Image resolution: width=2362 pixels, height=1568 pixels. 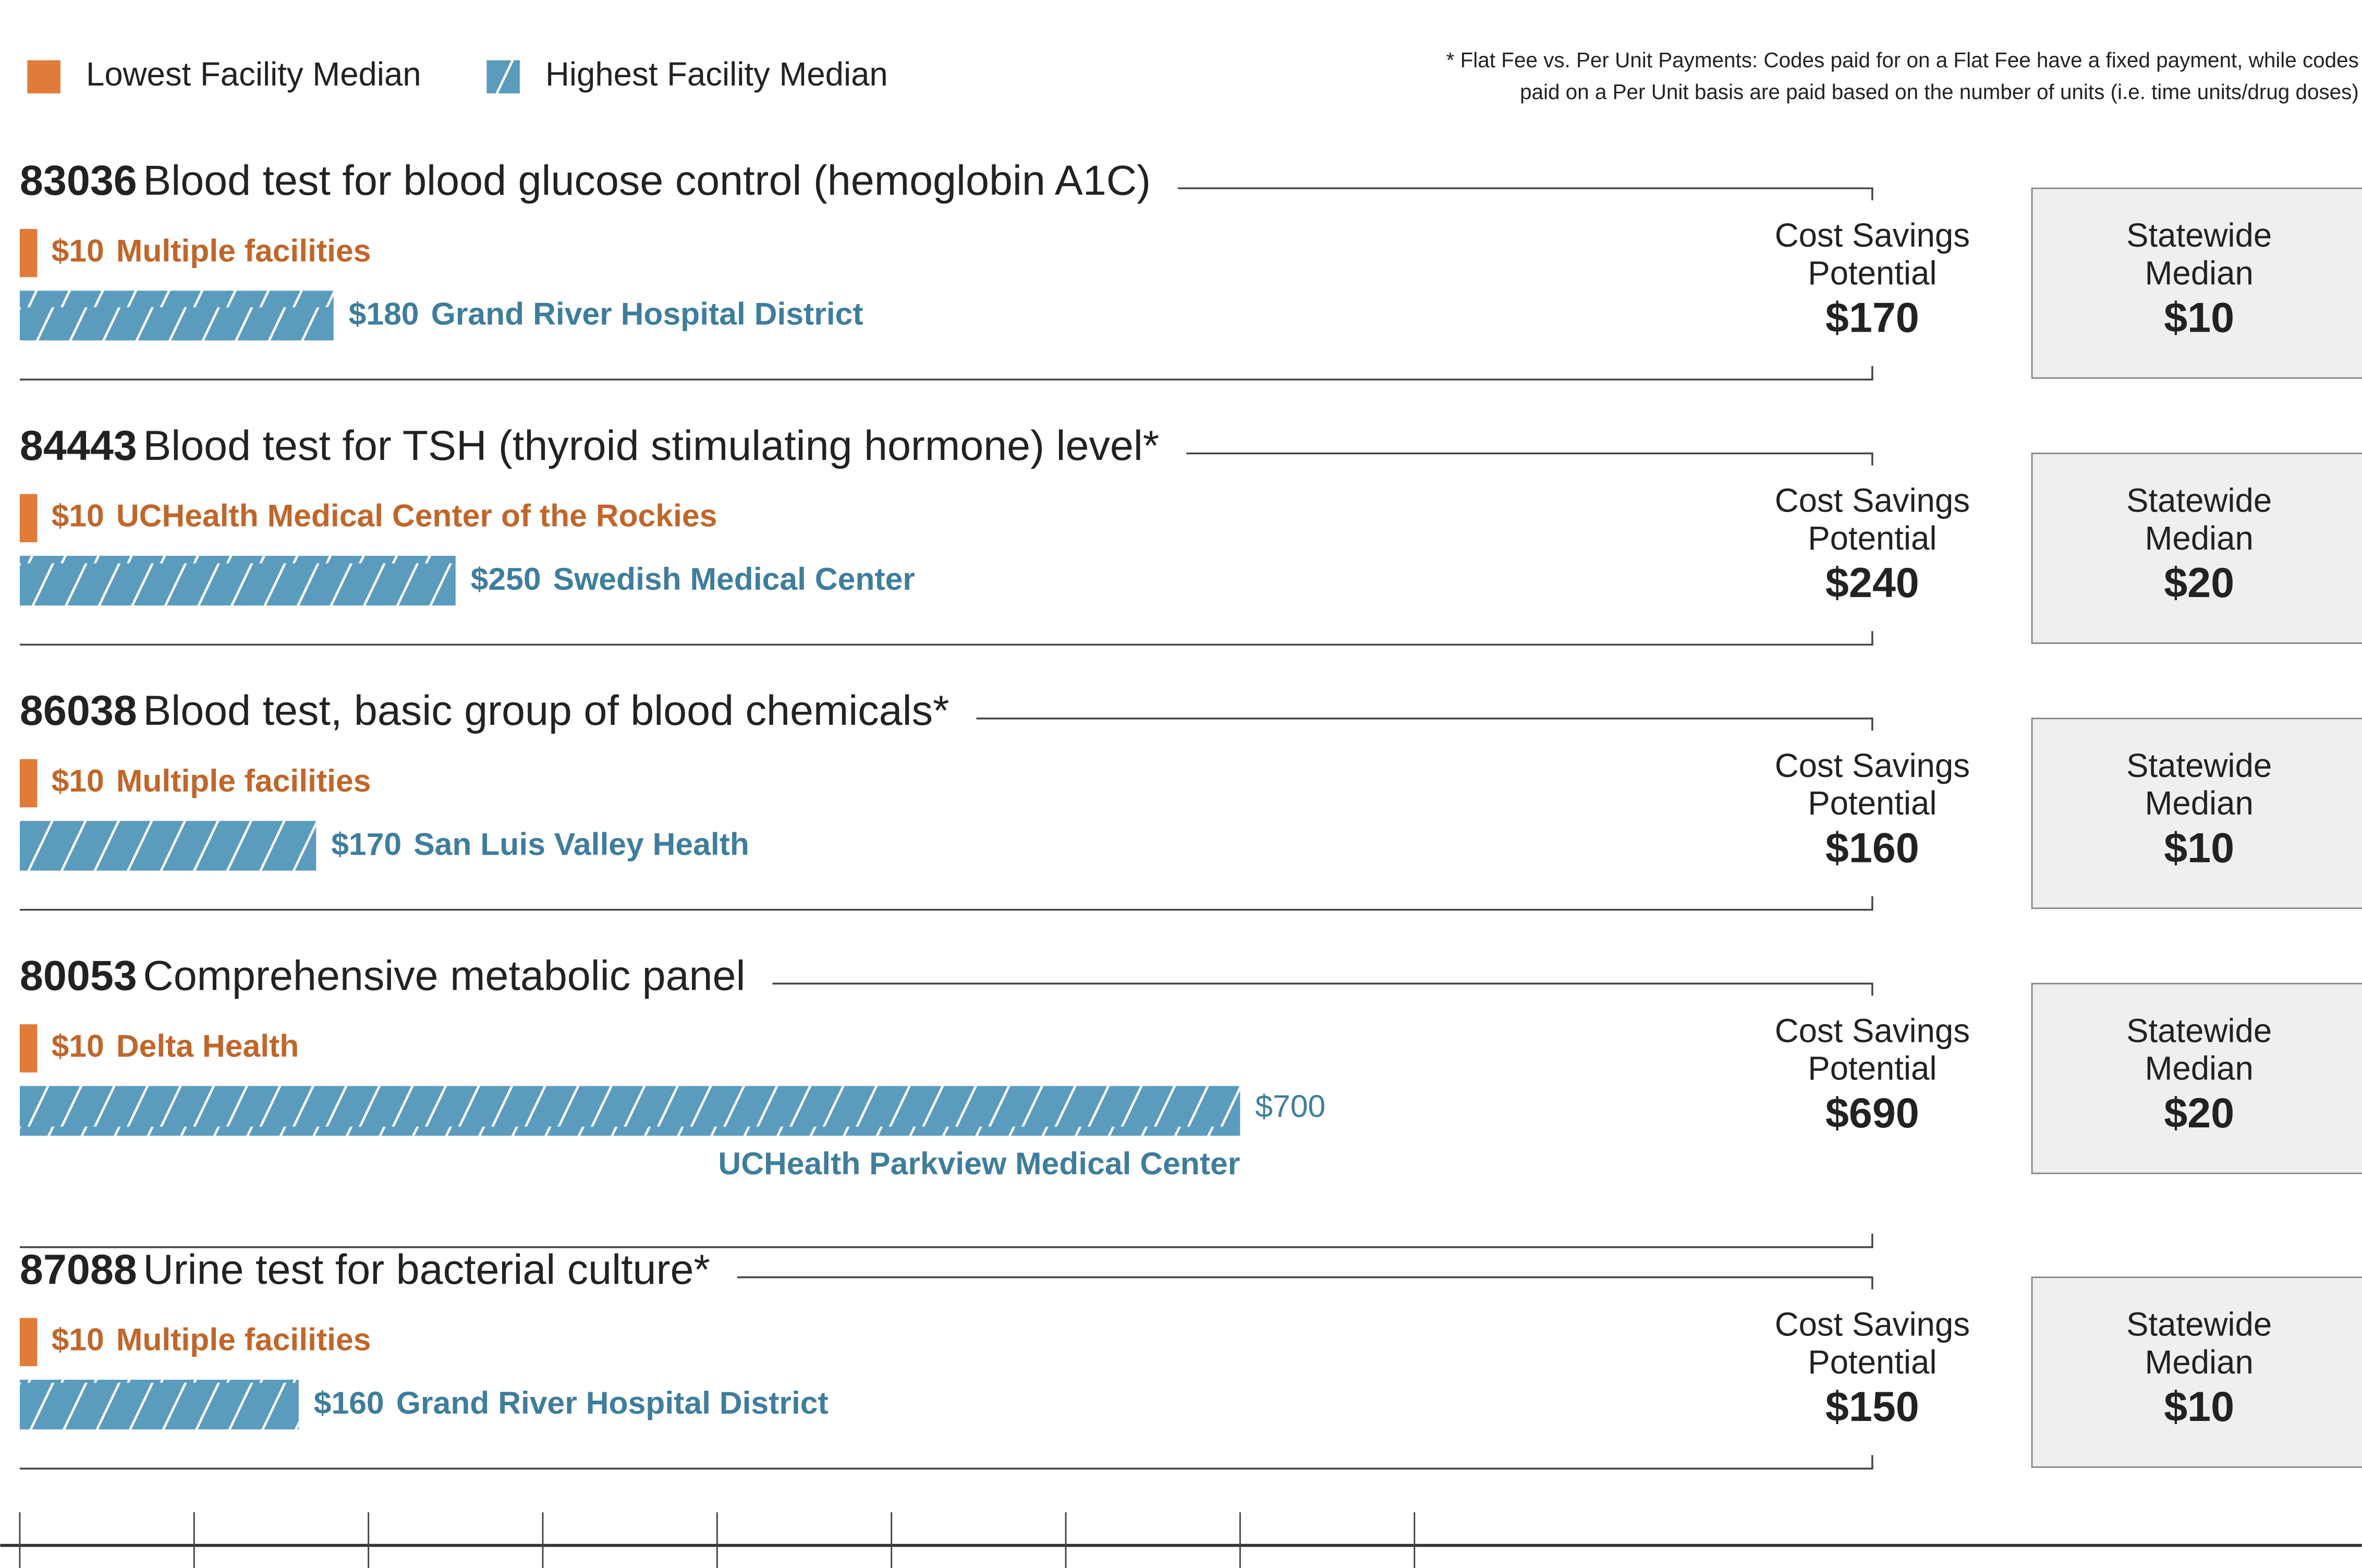 What do you see at coordinates (1872, 318) in the screenshot?
I see `savings-value: $170` at bounding box center [1872, 318].